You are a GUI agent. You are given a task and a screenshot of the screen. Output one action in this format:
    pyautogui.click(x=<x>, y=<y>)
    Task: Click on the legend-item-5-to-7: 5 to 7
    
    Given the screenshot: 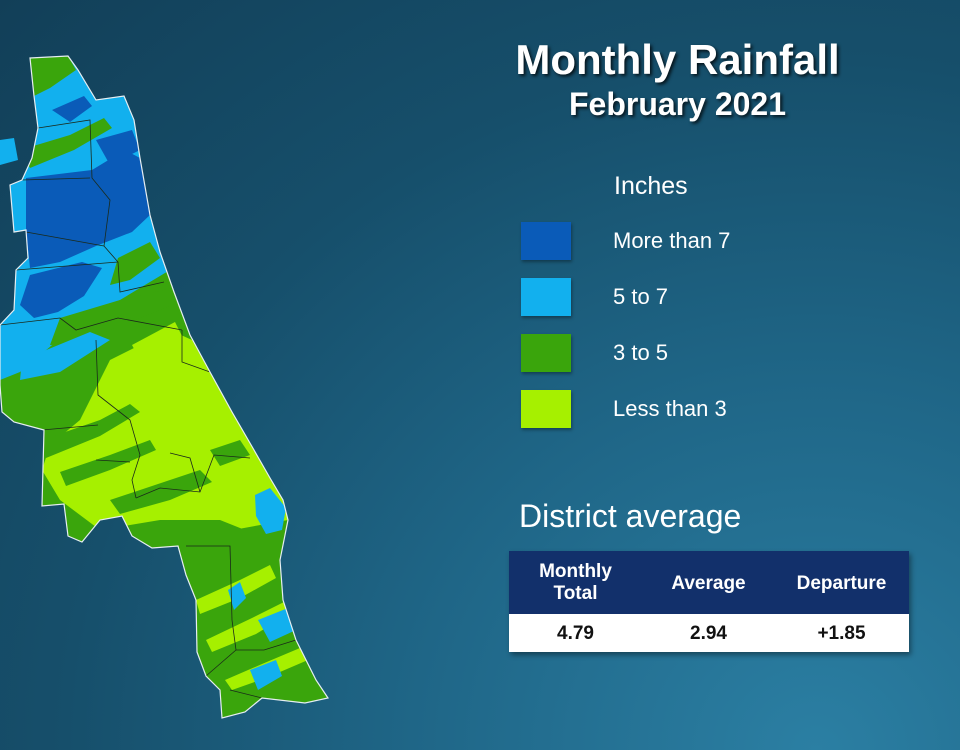 What is the action you would take?
    pyautogui.click(x=681, y=298)
    